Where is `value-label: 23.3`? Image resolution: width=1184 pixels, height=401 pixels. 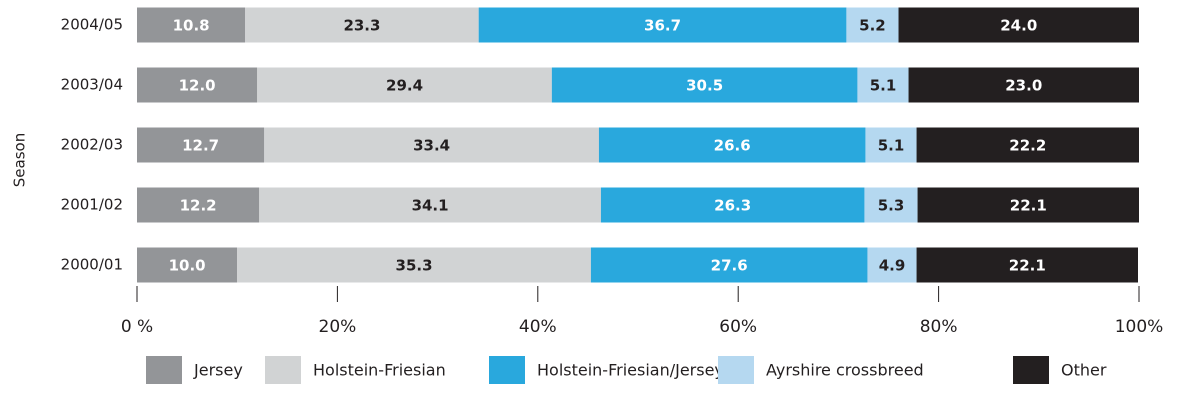 value-label: 23.3 is located at coordinates (361, 26).